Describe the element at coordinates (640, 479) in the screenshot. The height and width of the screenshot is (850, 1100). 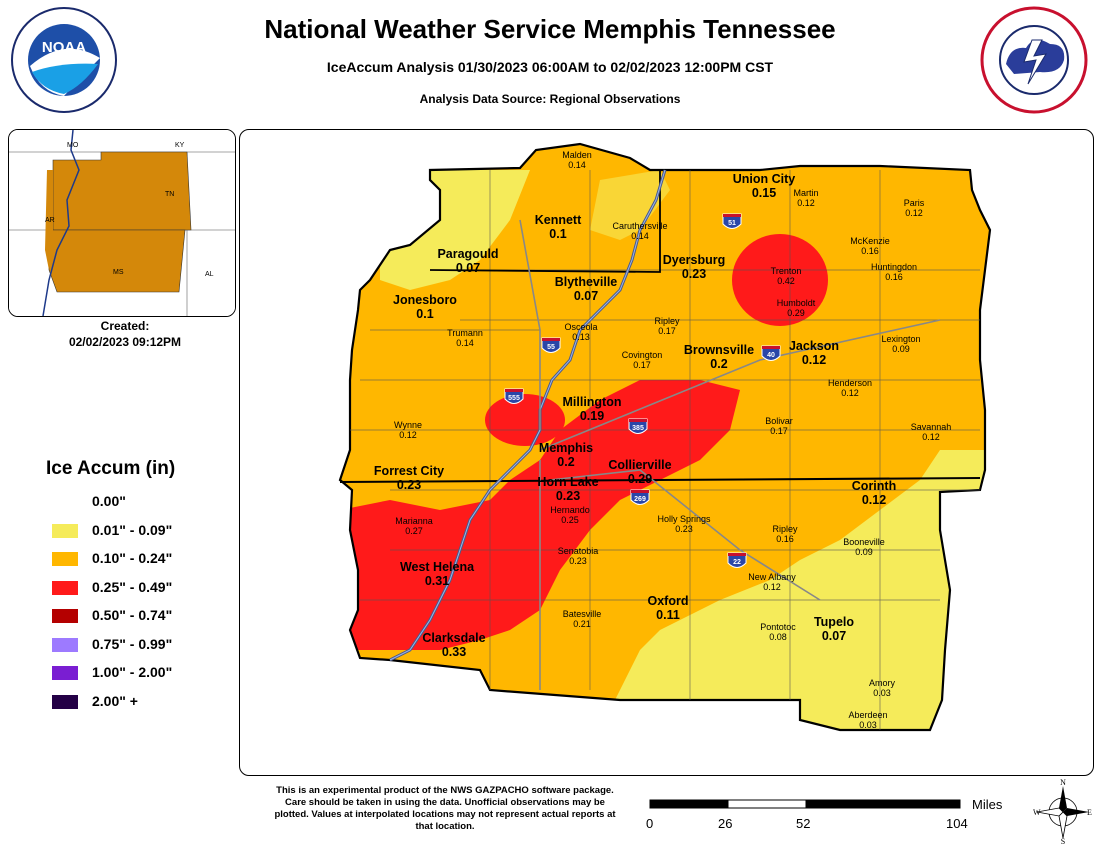
I see `station-value: 0.29` at that location.